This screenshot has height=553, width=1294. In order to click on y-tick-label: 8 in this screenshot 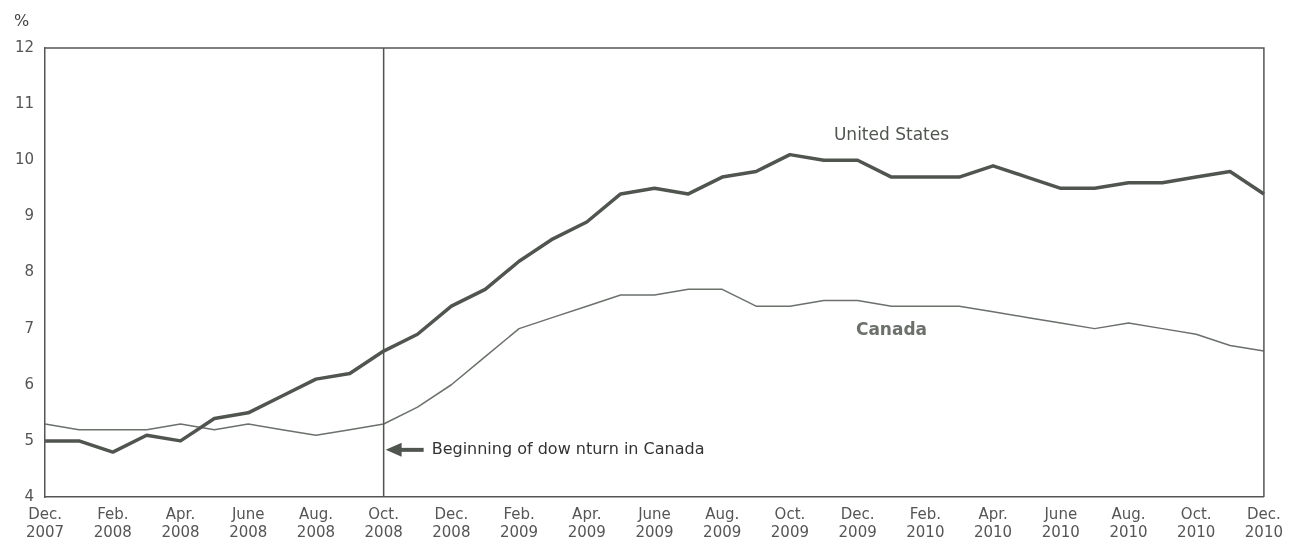, I will do `click(29, 271)`.